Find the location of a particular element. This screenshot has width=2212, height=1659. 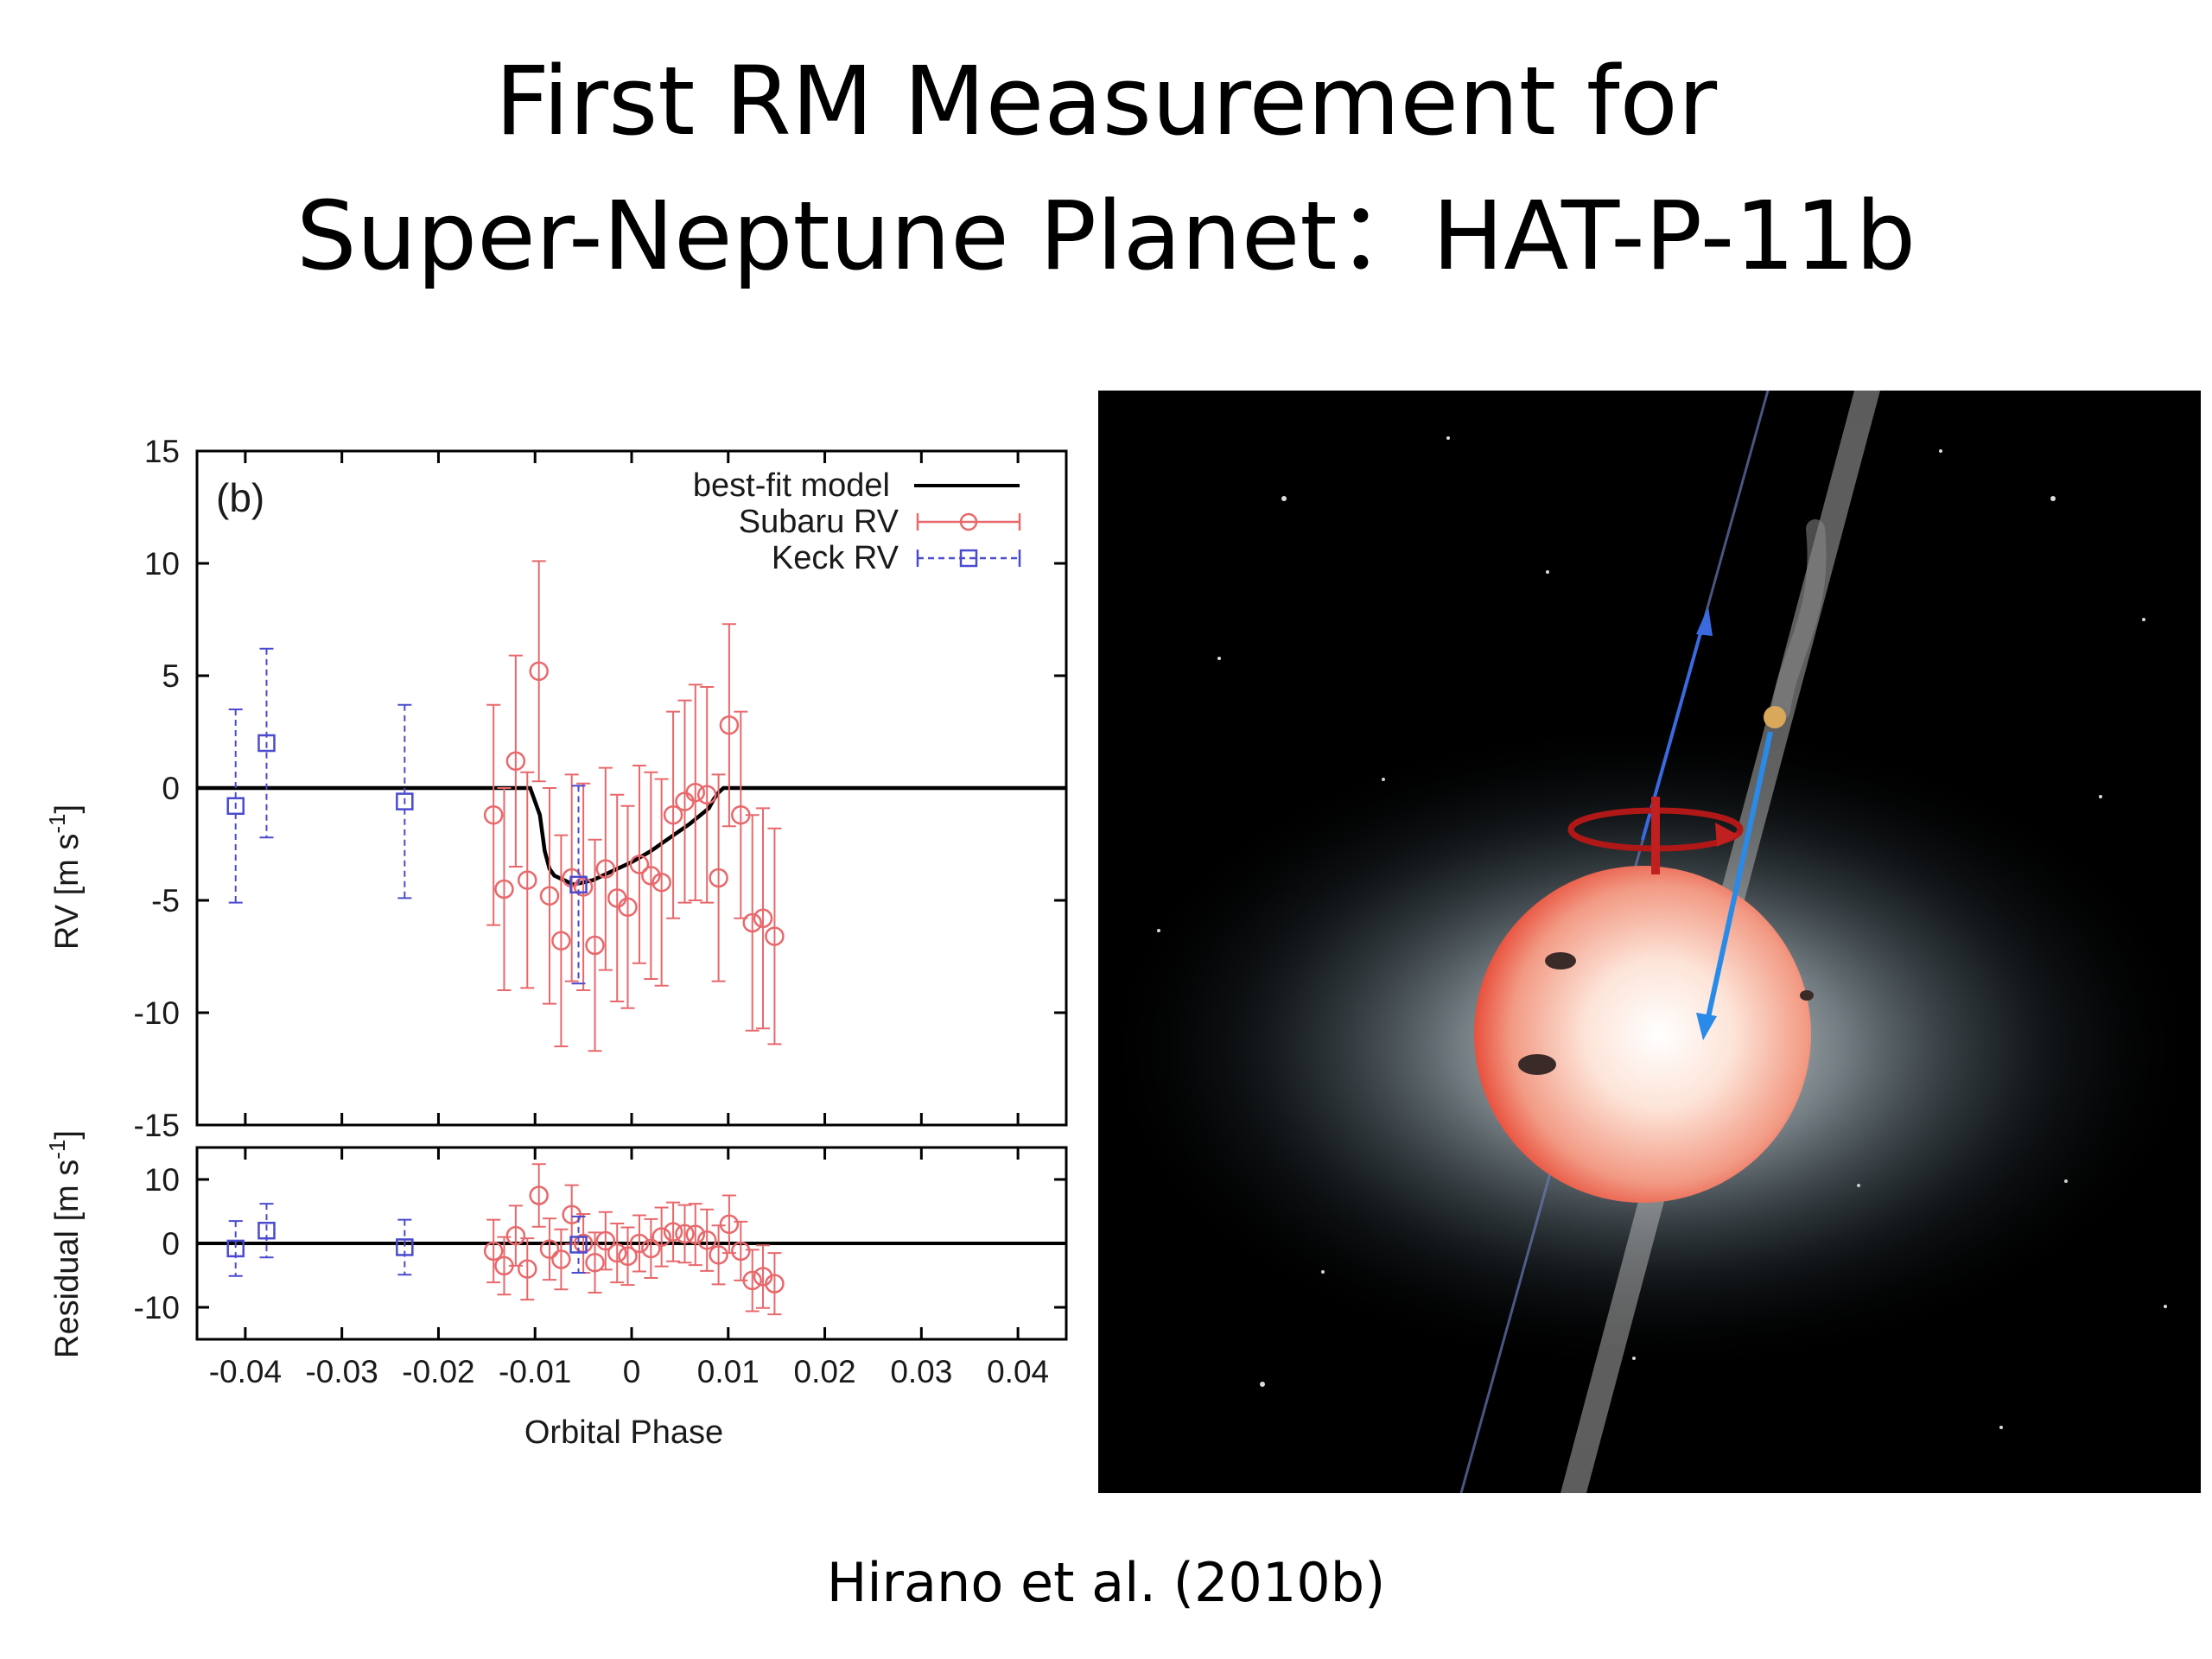

x-tick-label: 0 is located at coordinates (632, 1371).